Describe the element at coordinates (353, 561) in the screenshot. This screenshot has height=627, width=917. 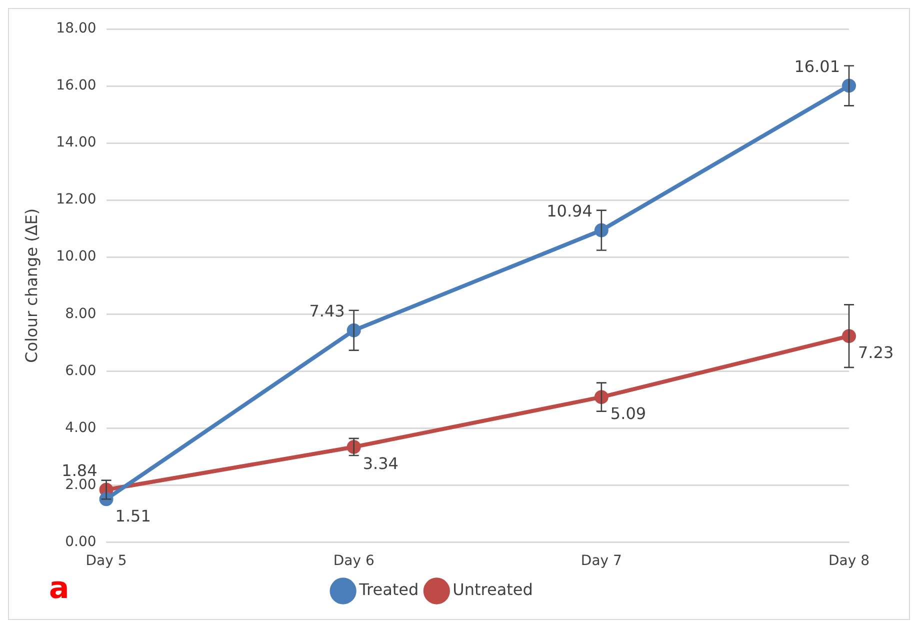
I see `x-tick-label: Day 6` at that location.